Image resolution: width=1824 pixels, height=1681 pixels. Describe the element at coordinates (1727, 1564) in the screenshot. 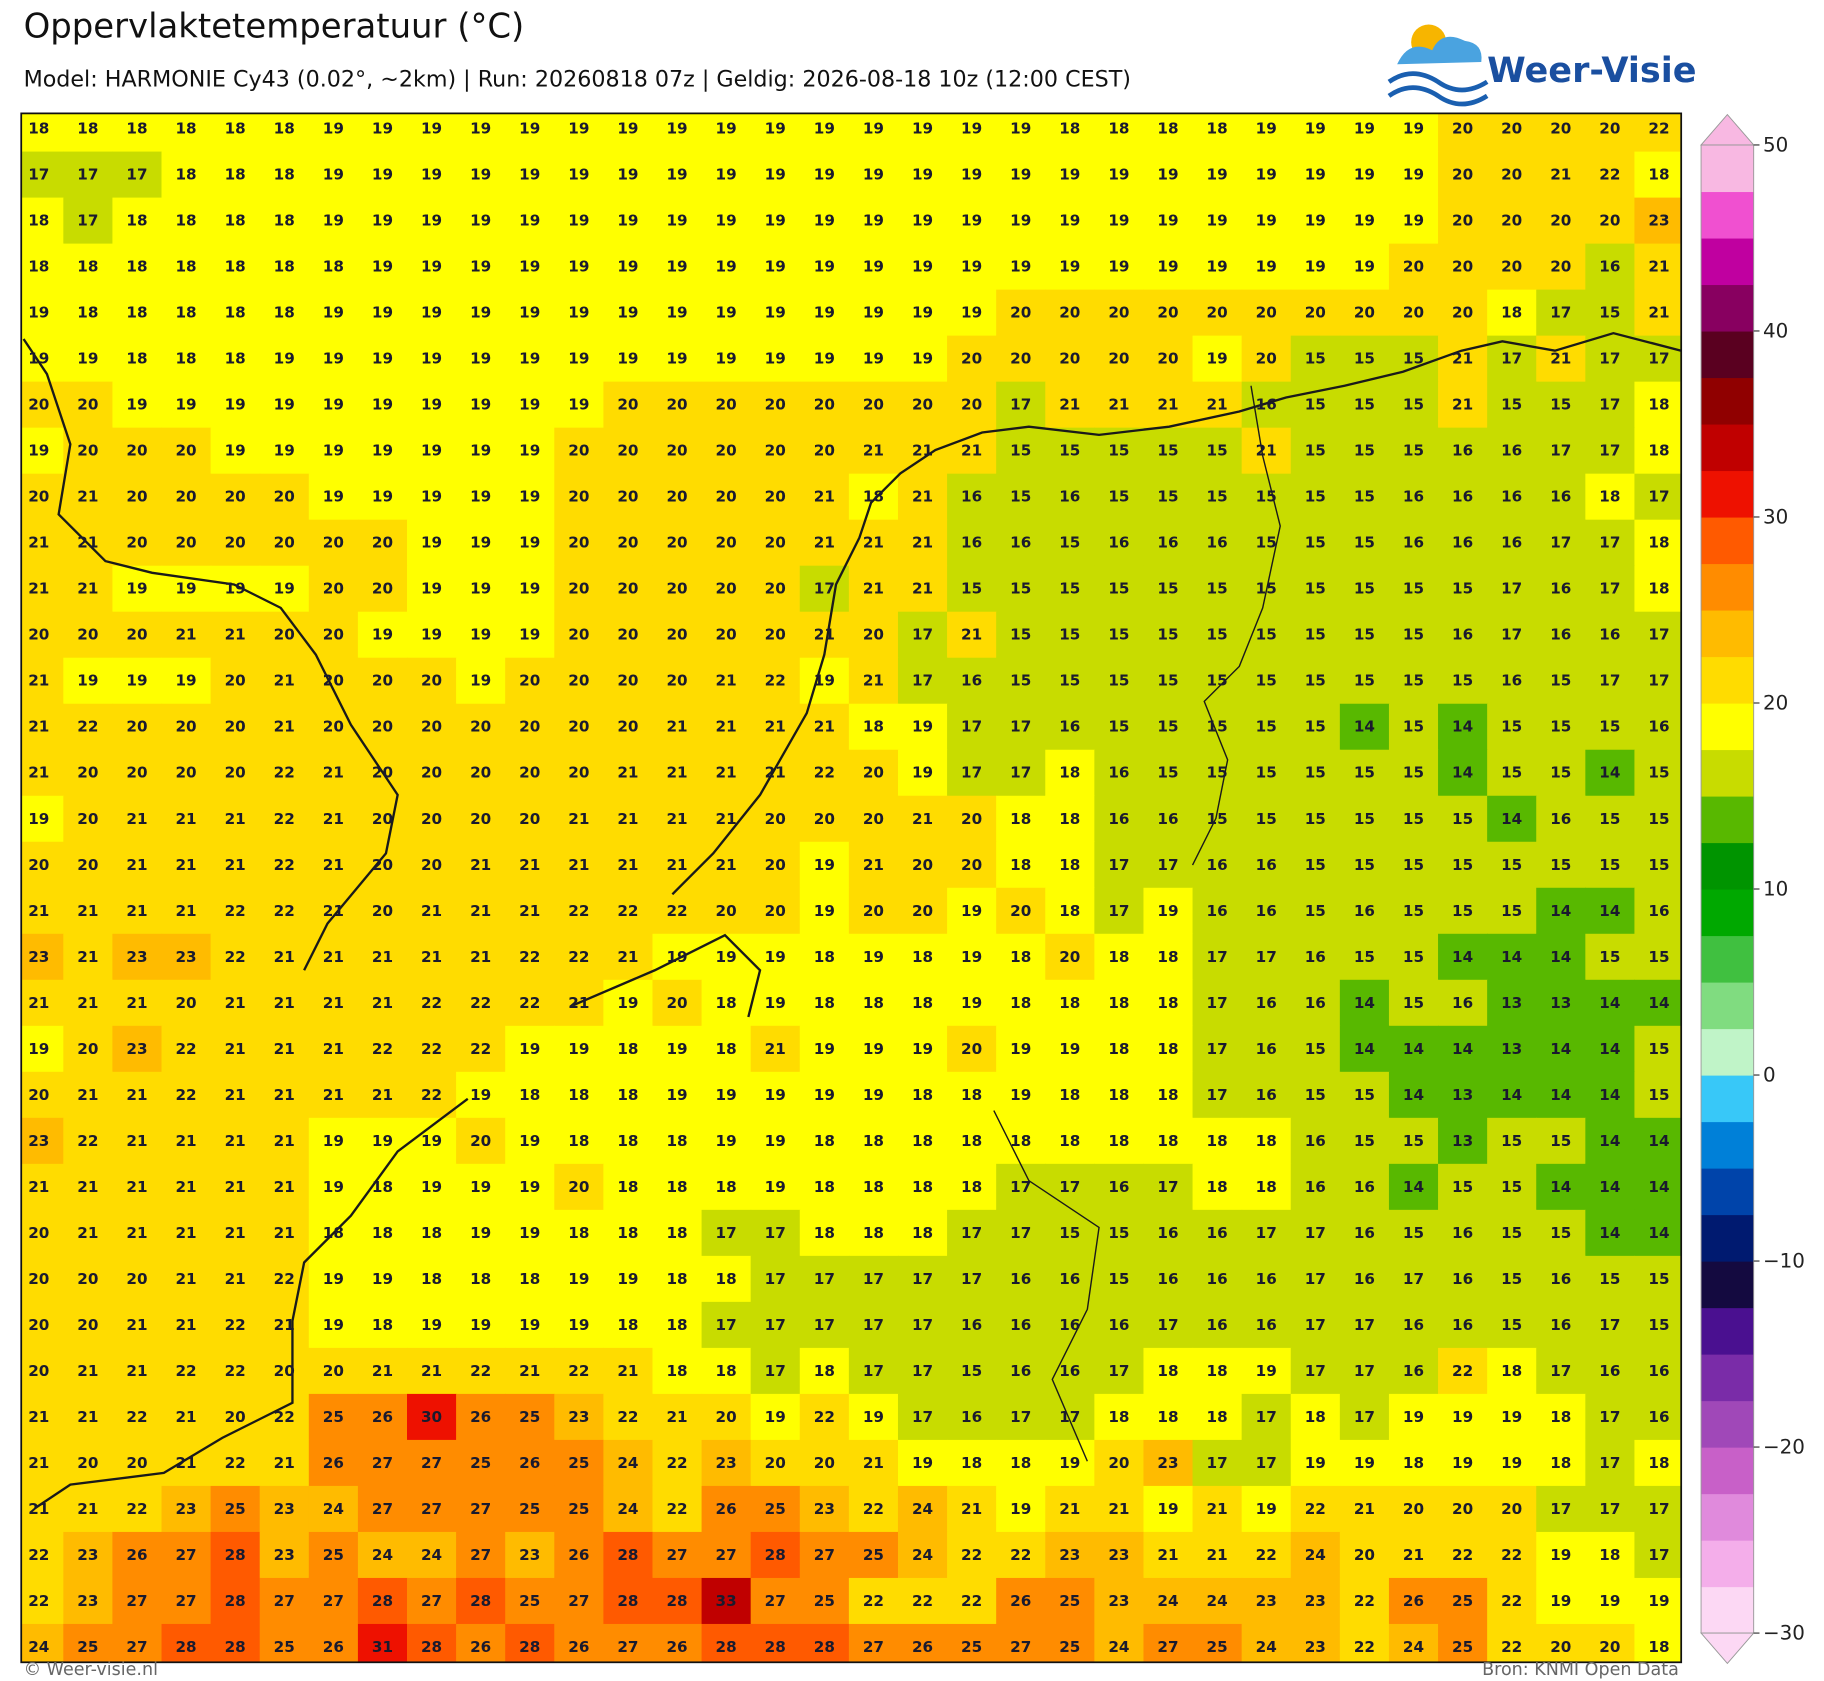

I see `colorbar-segment` at that location.